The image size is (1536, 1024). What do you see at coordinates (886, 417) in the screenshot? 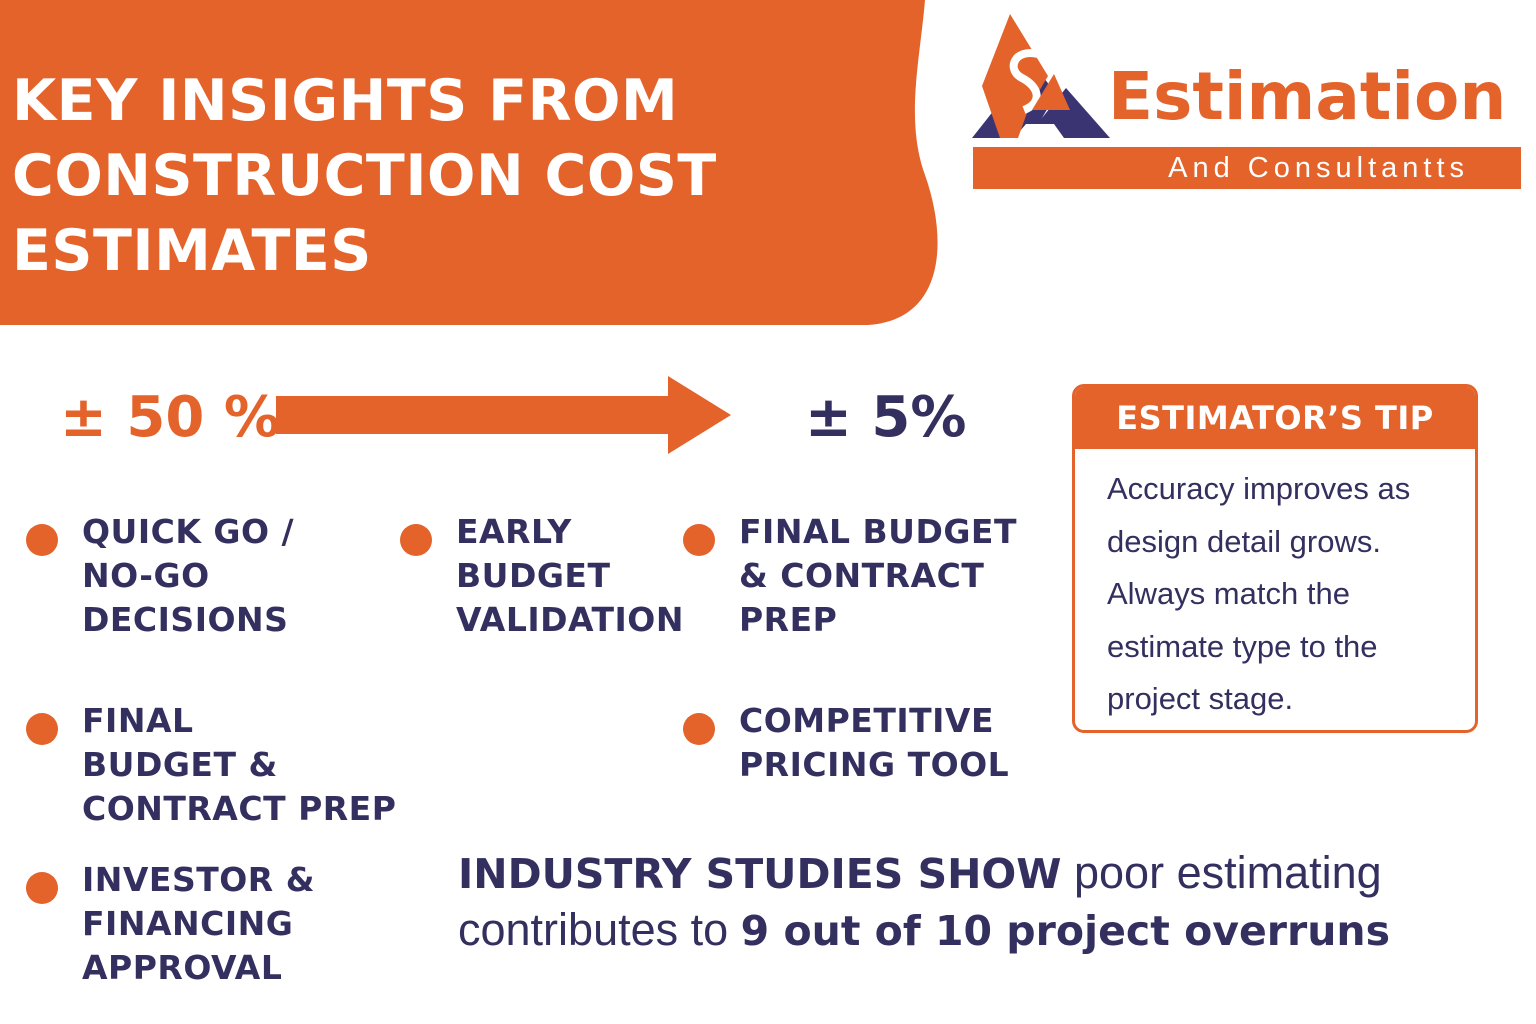
I see `accuracy-end: ± 5%` at bounding box center [886, 417].